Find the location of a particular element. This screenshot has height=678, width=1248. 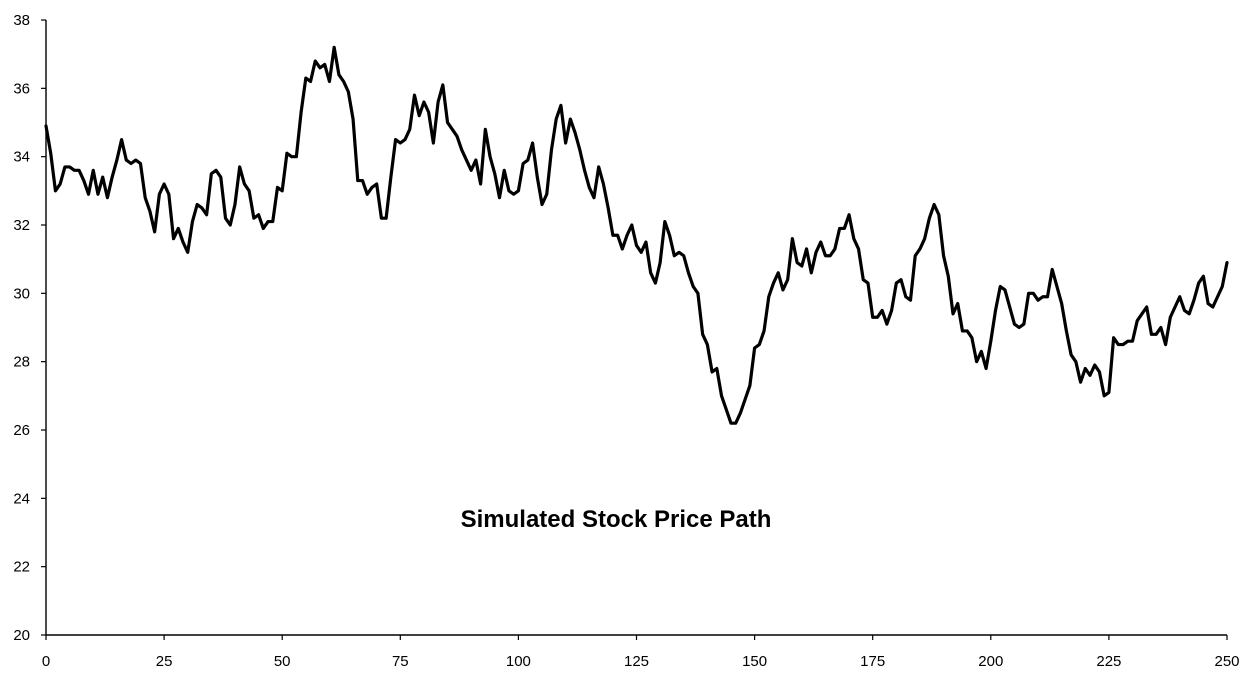

chart-title: Simulated Stock Price Path is located at coordinates (616, 519).